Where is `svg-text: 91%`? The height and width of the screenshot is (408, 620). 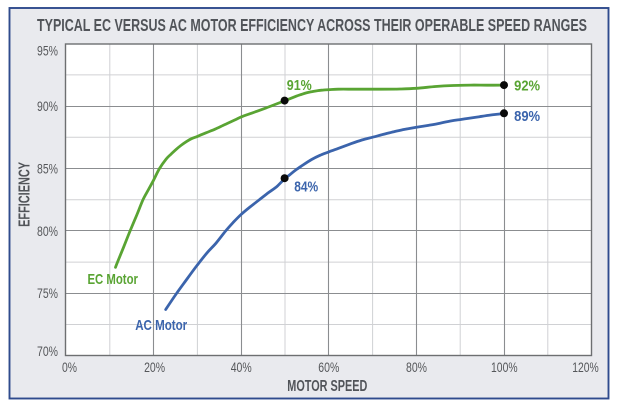 svg-text: 91% is located at coordinates (299, 85).